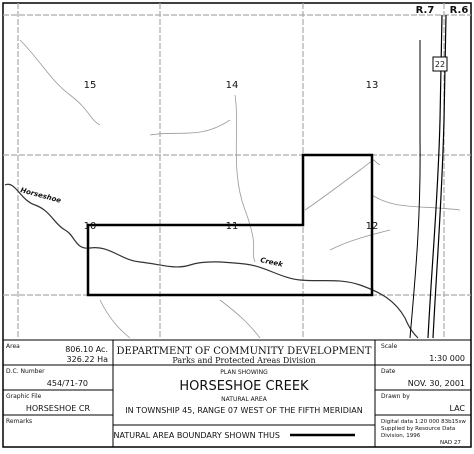 The image size is (474, 454). What do you see at coordinates (272, 262) in the screenshot?
I see `creek-label: Creek` at bounding box center [272, 262].